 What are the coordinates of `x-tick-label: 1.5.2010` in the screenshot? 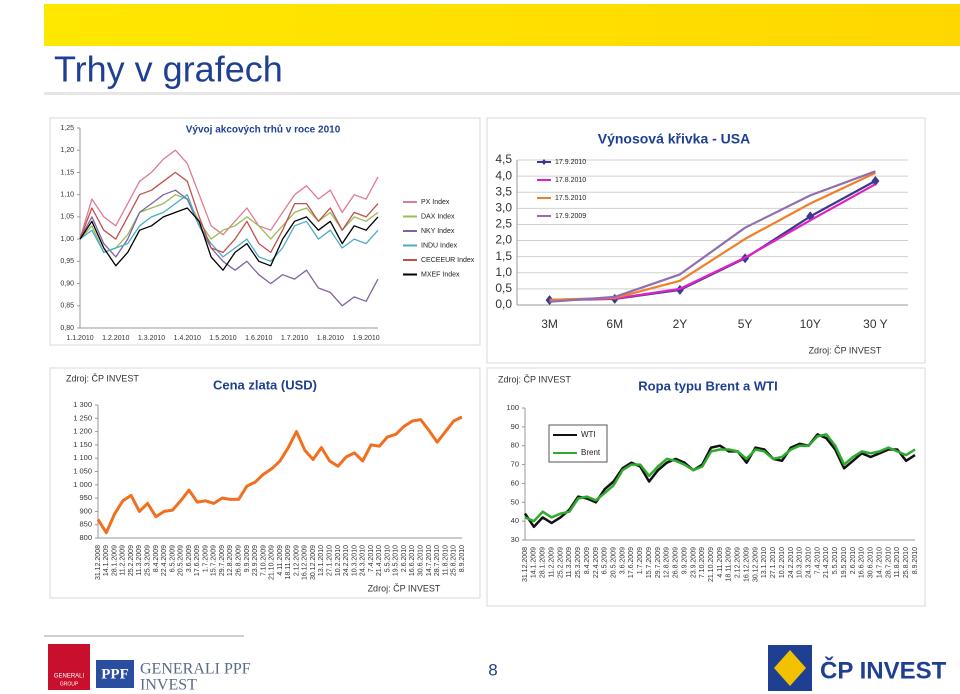 It's located at (222, 338).